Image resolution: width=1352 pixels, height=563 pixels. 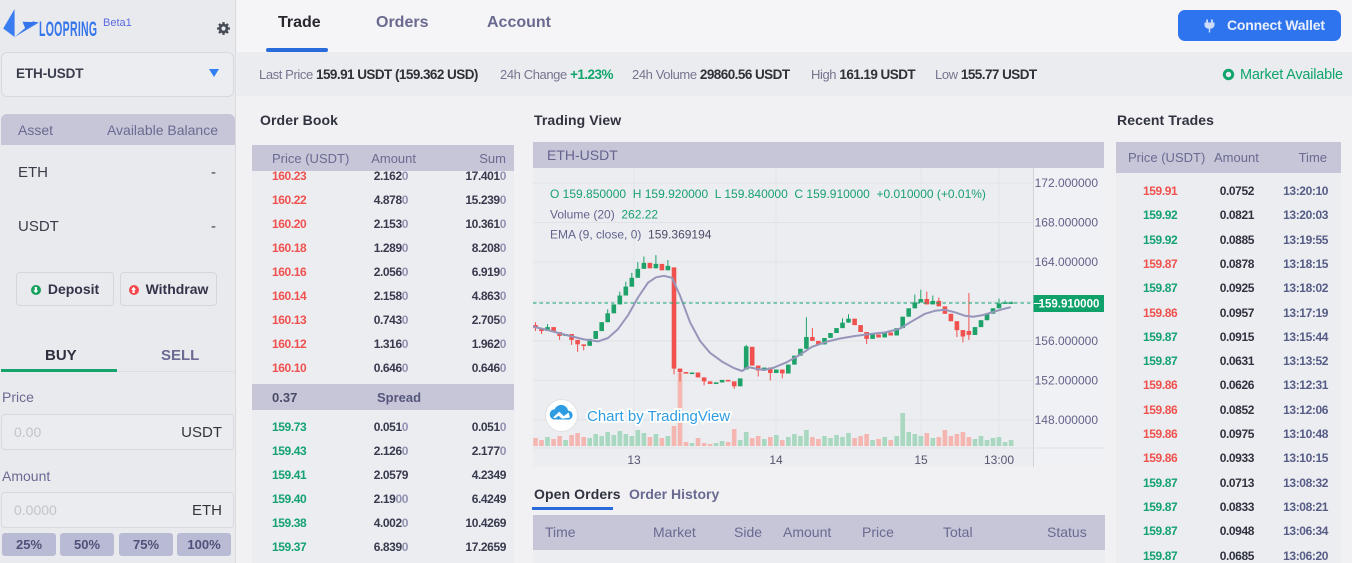 I want to click on svg-text: 15, so click(x=921, y=460).